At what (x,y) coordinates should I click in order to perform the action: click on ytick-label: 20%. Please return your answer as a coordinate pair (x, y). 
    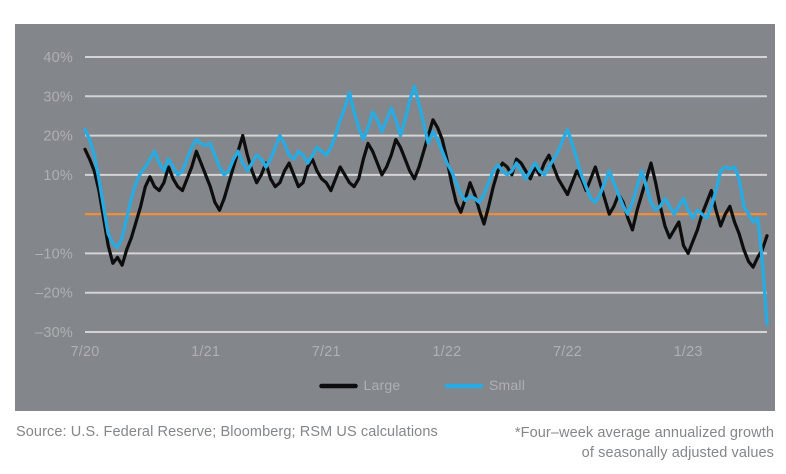
    Looking at the image, I should click on (58, 137).